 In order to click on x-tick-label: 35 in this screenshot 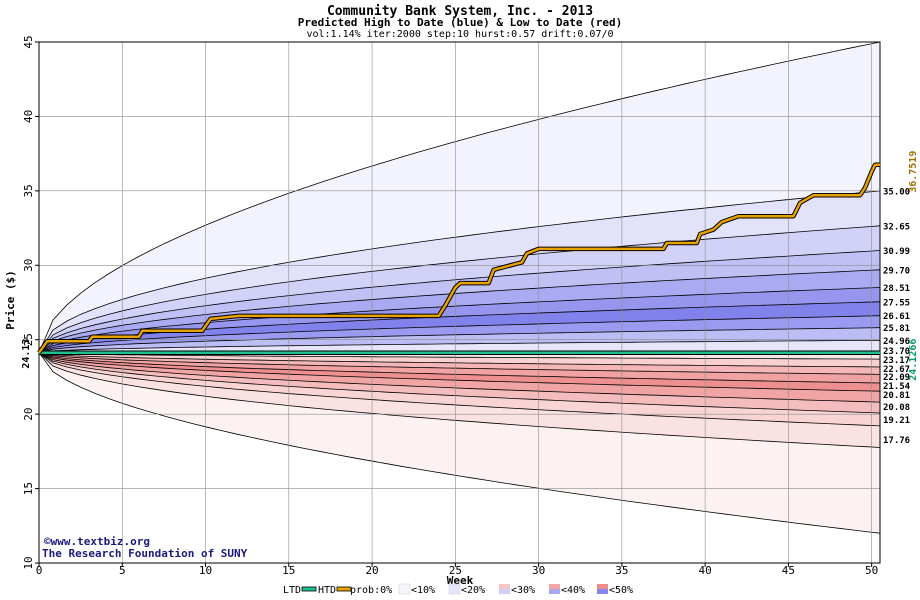, I will do `click(621, 570)`.